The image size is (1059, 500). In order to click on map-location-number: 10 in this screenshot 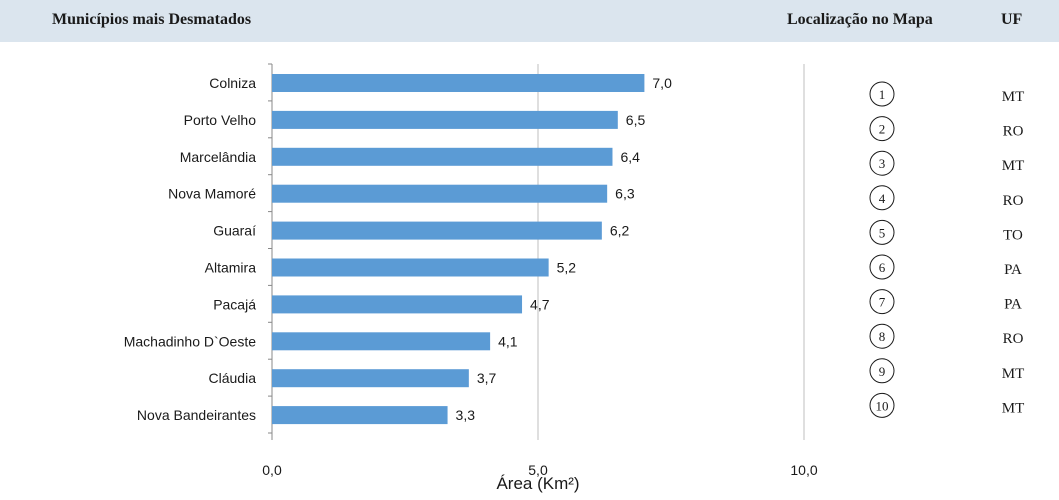, I will do `click(882, 405)`.